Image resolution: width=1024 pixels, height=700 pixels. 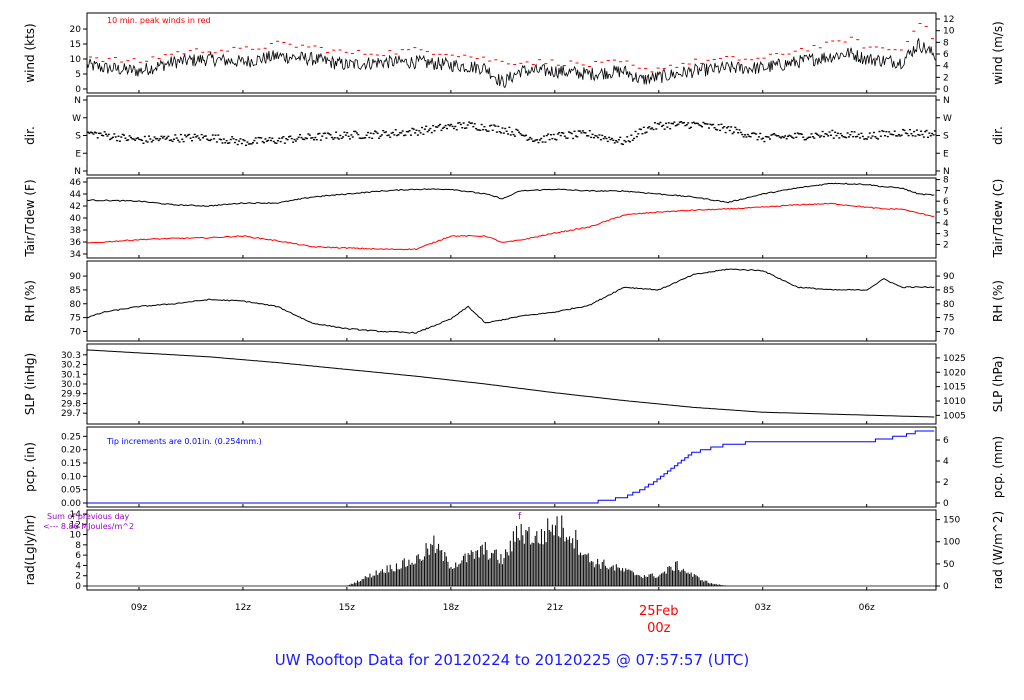 I want to click on y-tick-label-left: 0.15, so click(x=71, y=464).